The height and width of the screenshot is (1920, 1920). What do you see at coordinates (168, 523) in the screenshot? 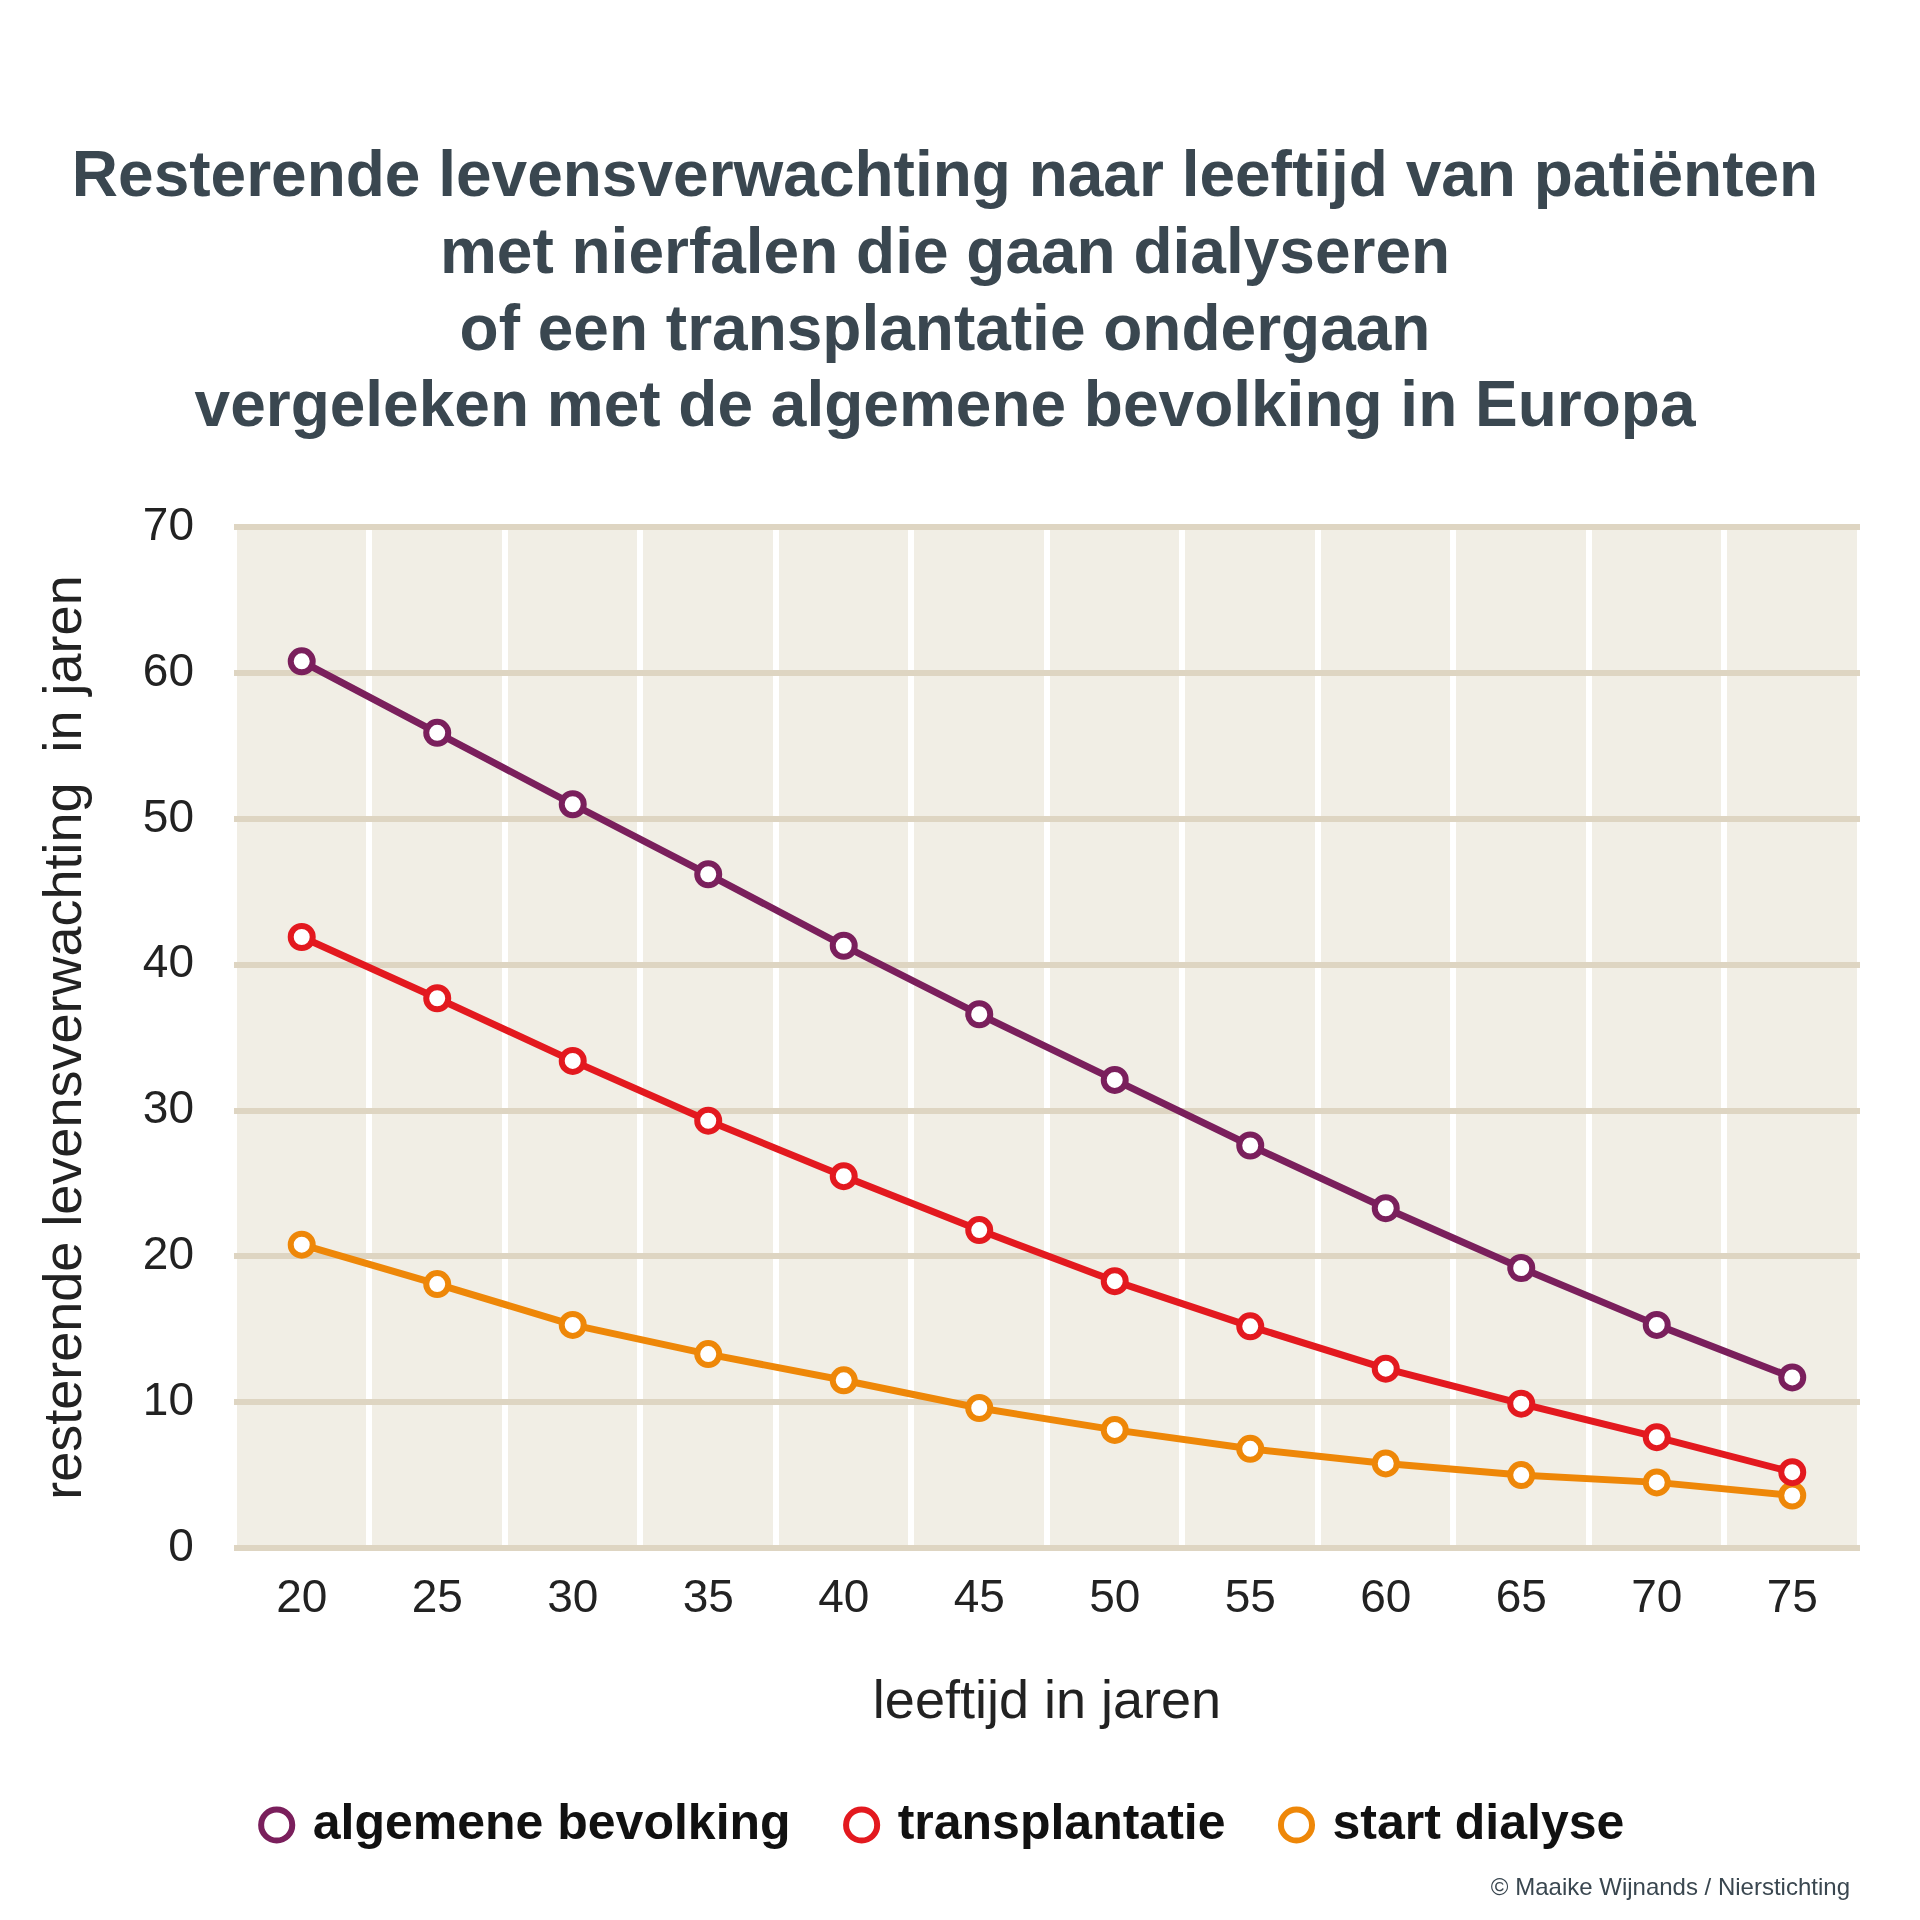
I see `y-tick-label: 70` at bounding box center [168, 523].